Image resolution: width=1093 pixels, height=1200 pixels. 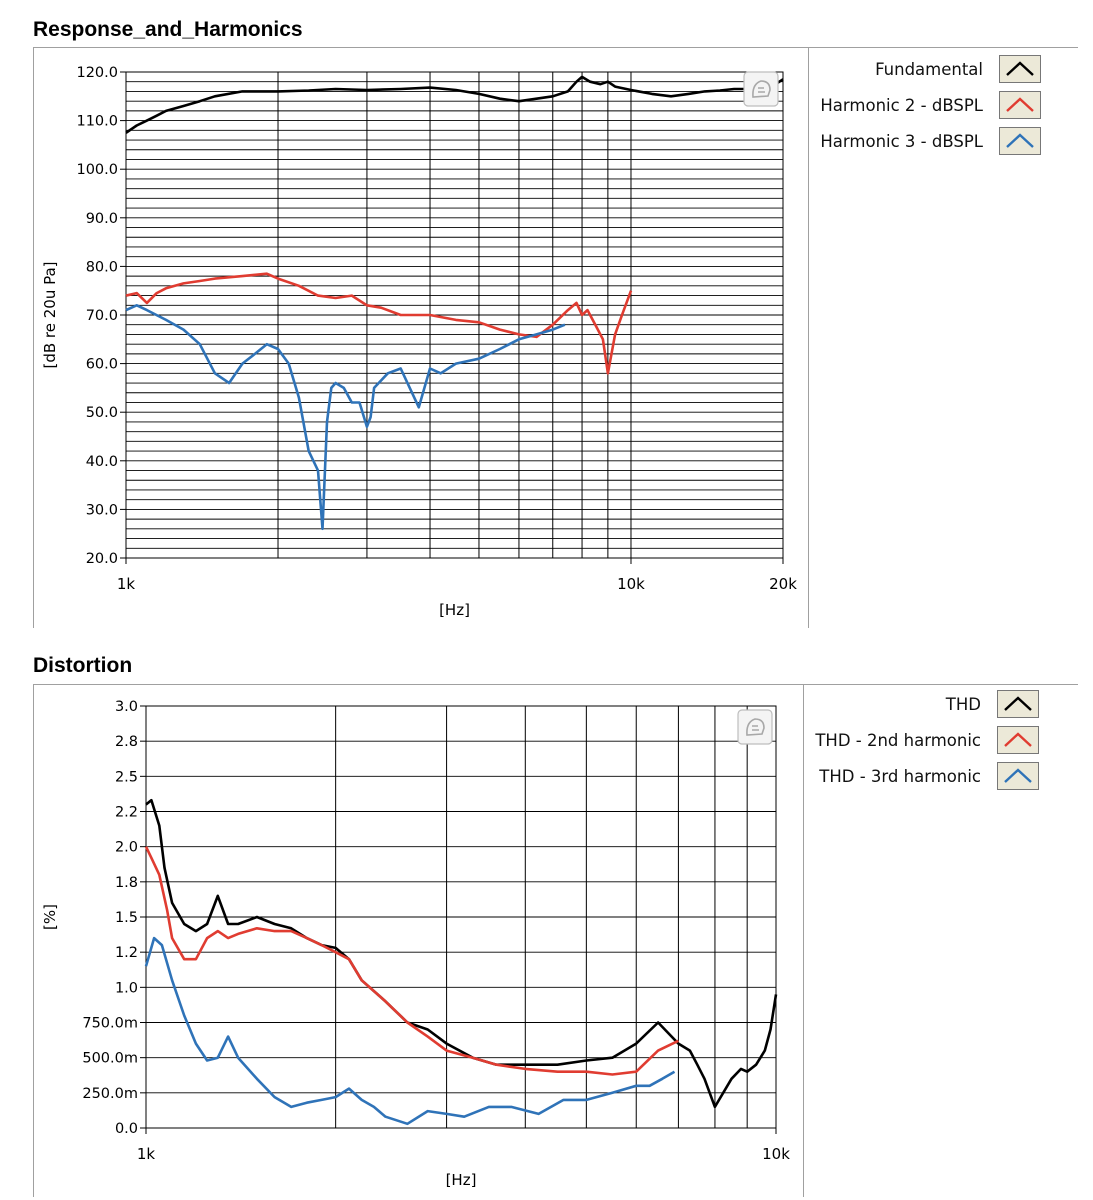 What do you see at coordinates (126, 848) in the screenshot?
I see `y-tick-label: 2.0` at bounding box center [126, 848].